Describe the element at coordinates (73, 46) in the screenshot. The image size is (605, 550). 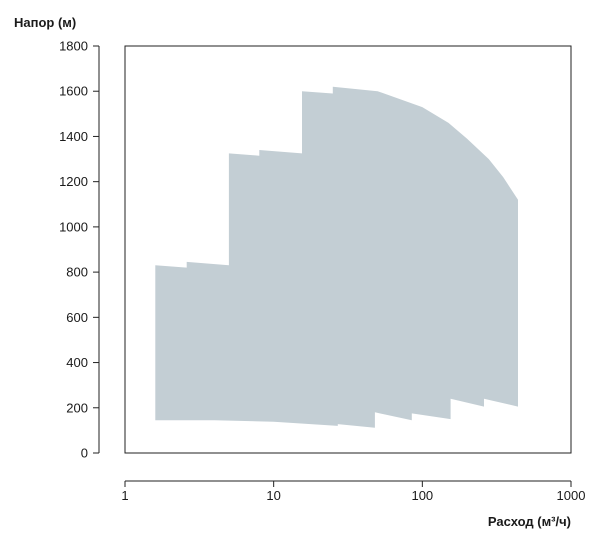
I see `y-tick-label: 1800` at that location.